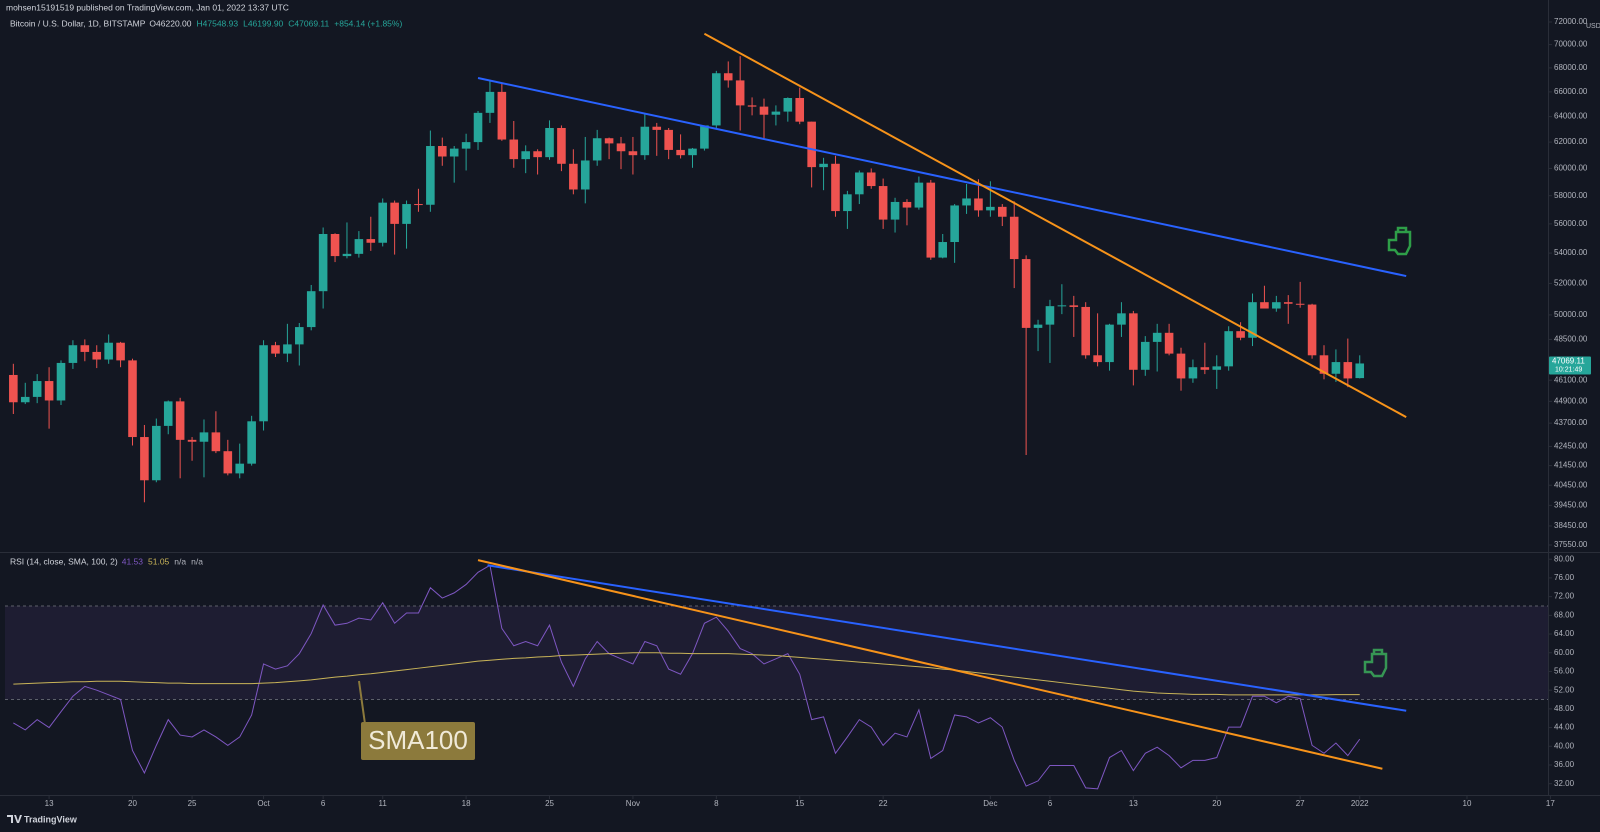 This screenshot has width=1600, height=832. I want to click on y-tick-label: 56.00, so click(1564, 671).